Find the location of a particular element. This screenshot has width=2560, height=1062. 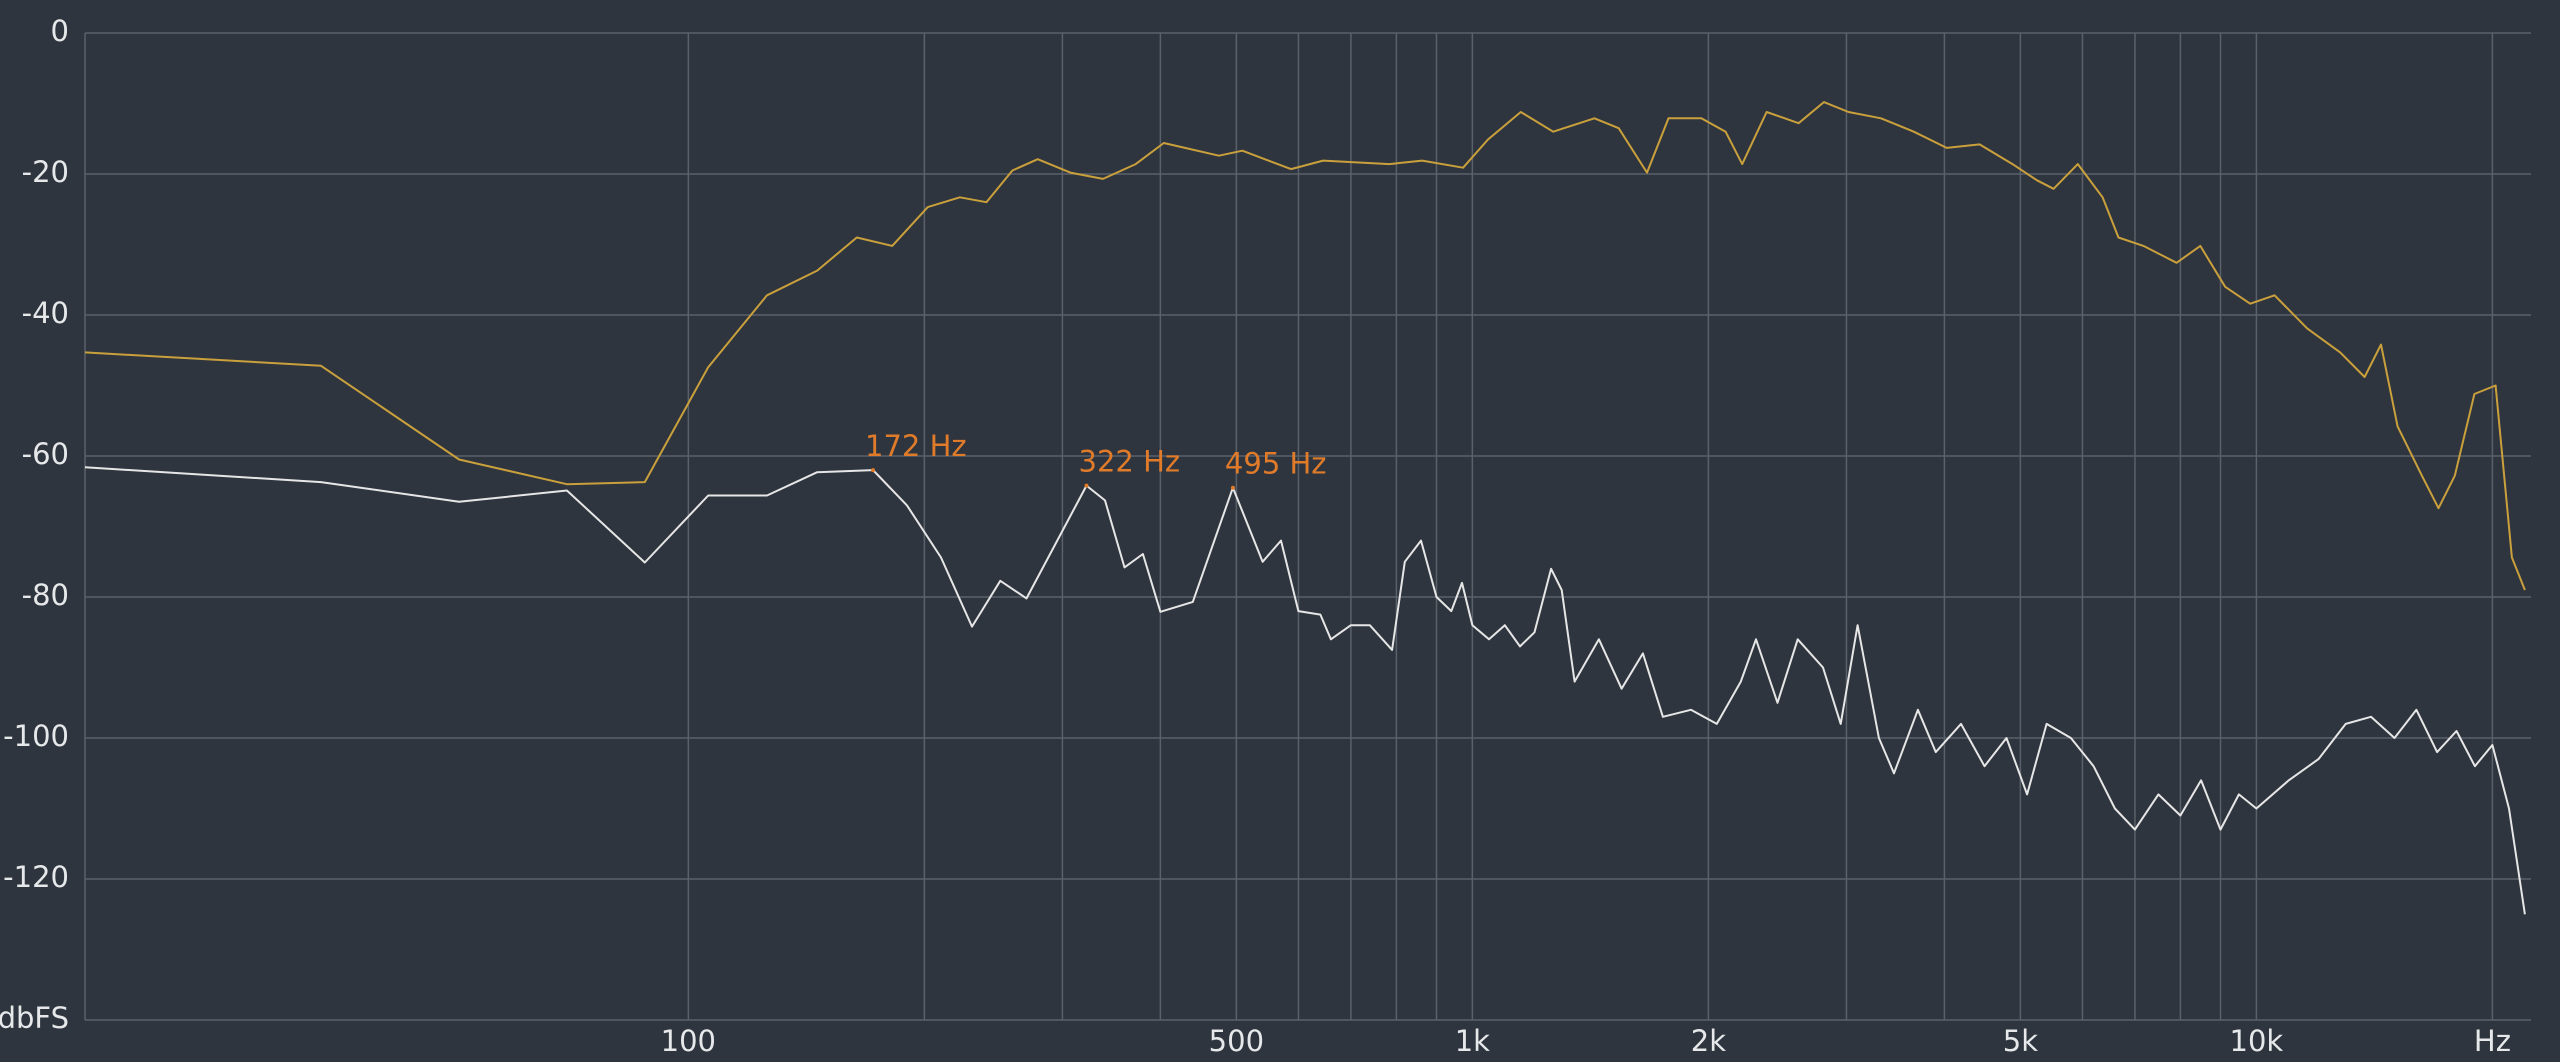

x-tick-label: 500 is located at coordinates (1236, 1041).